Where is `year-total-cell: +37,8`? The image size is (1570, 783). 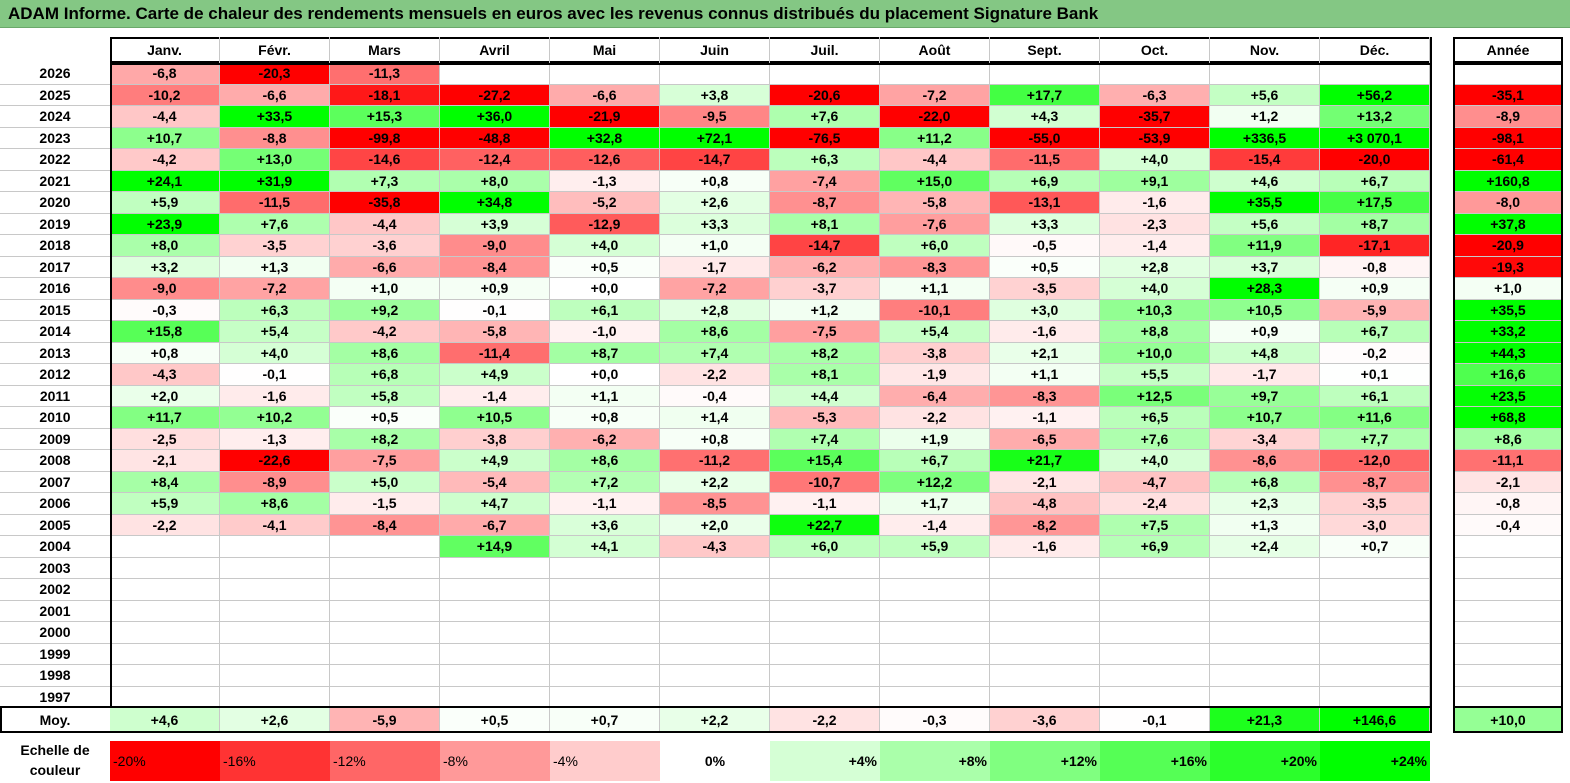
year-total-cell: +37,8 is located at coordinates (1508, 224).